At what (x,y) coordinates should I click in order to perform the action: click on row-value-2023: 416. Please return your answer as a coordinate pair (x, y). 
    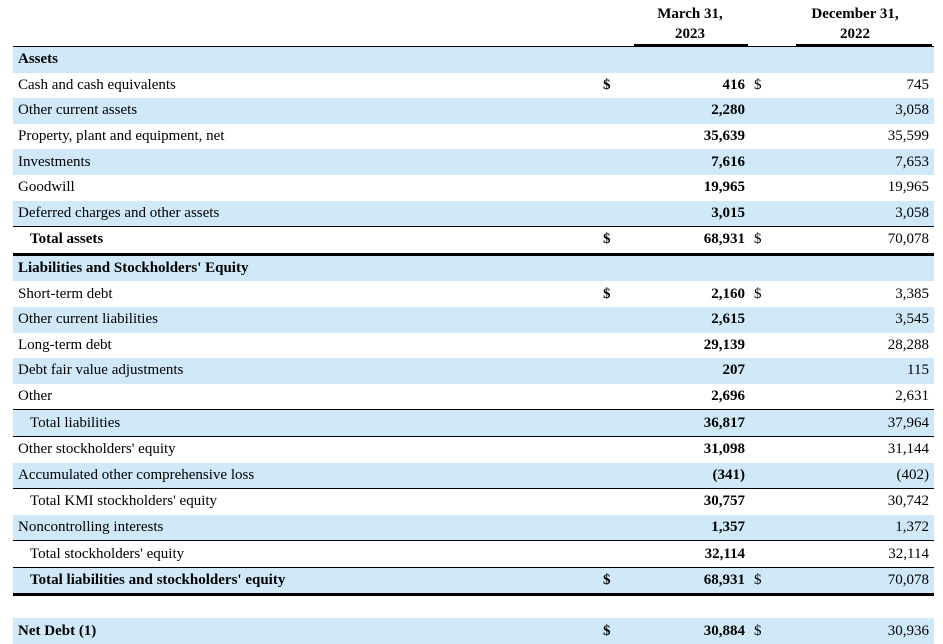
    Looking at the image, I should click on (734, 84).